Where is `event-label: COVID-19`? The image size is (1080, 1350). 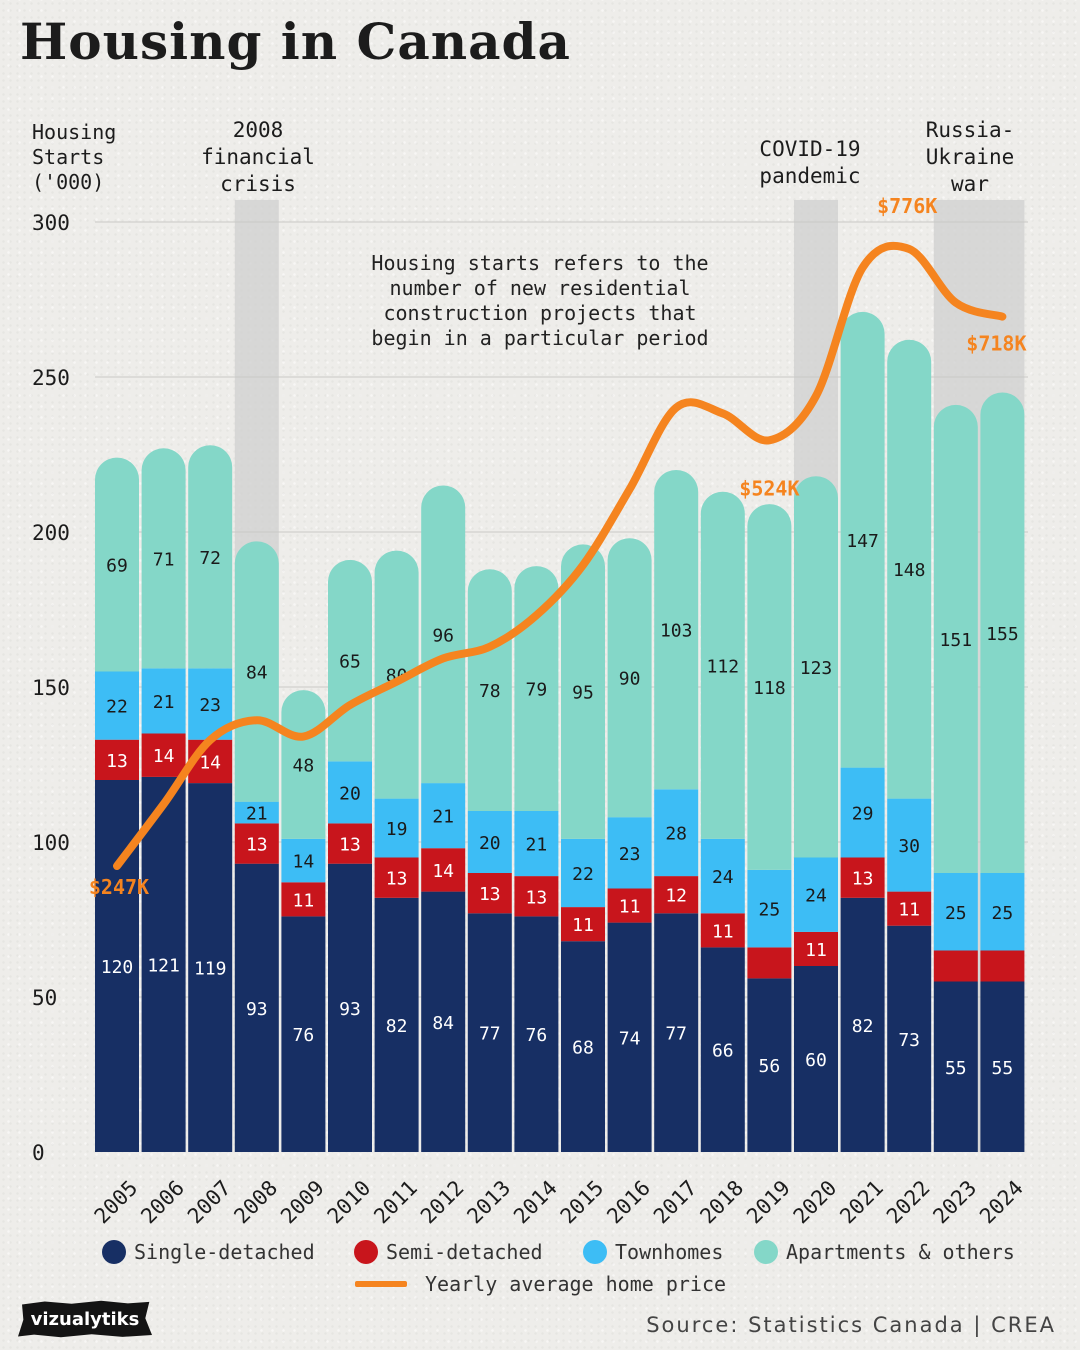
event-label: COVID-19 is located at coordinates (809, 149).